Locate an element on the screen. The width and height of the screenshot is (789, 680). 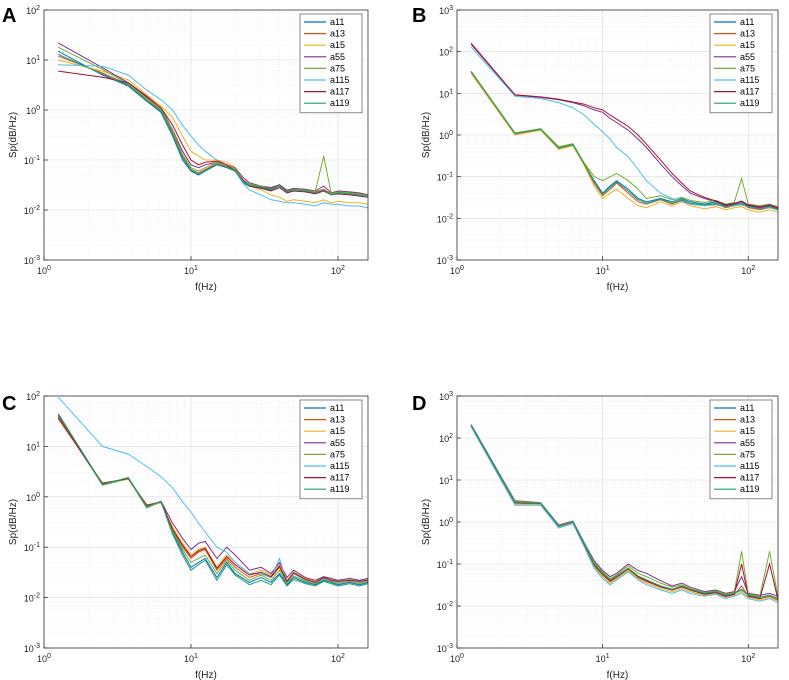
panel-letter: D is located at coordinates (419, 404).